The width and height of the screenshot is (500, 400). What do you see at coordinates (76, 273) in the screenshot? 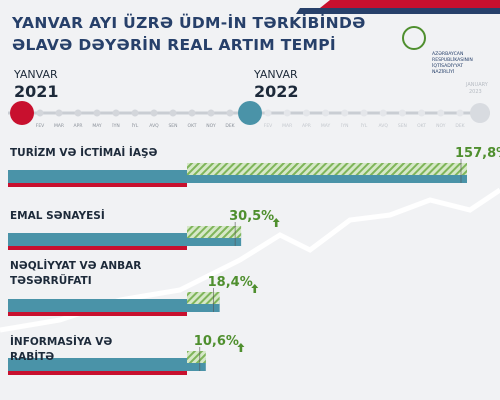
I see `category-label: NƏQLİYYAT VƏ ANBAR TƏSƏRRÜFATI` at bounding box center [76, 273].